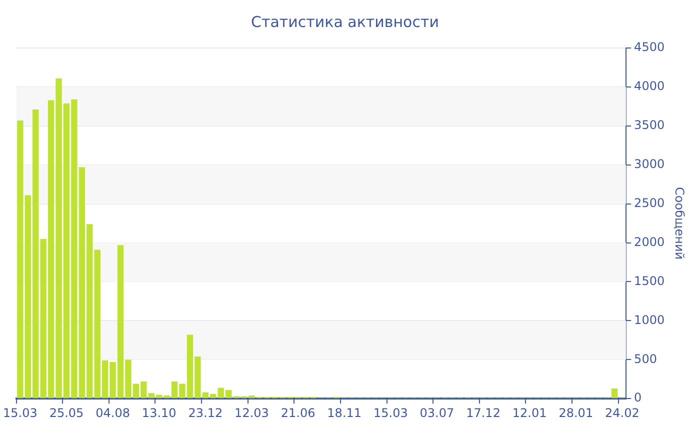  I want to click on x-tick-label: 13.10, so click(159, 413).